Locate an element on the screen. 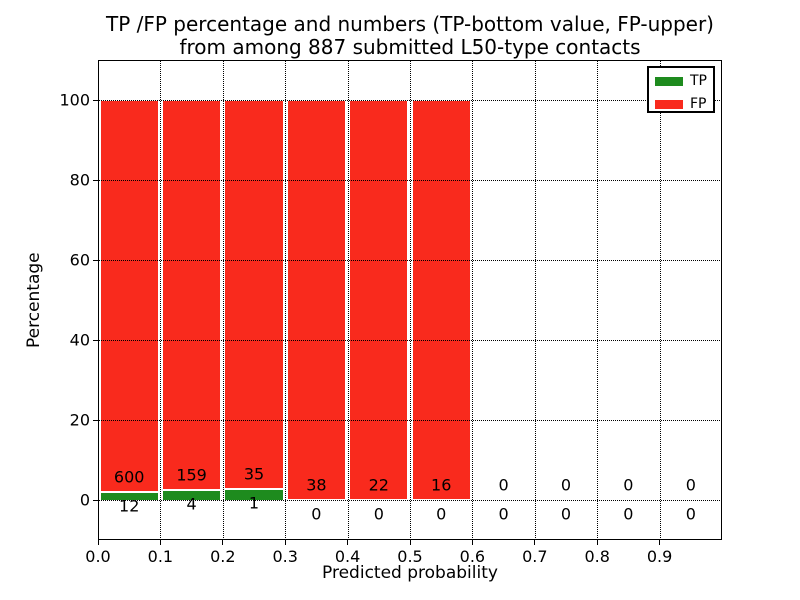  tp-swatch-icon is located at coordinates (669, 81).